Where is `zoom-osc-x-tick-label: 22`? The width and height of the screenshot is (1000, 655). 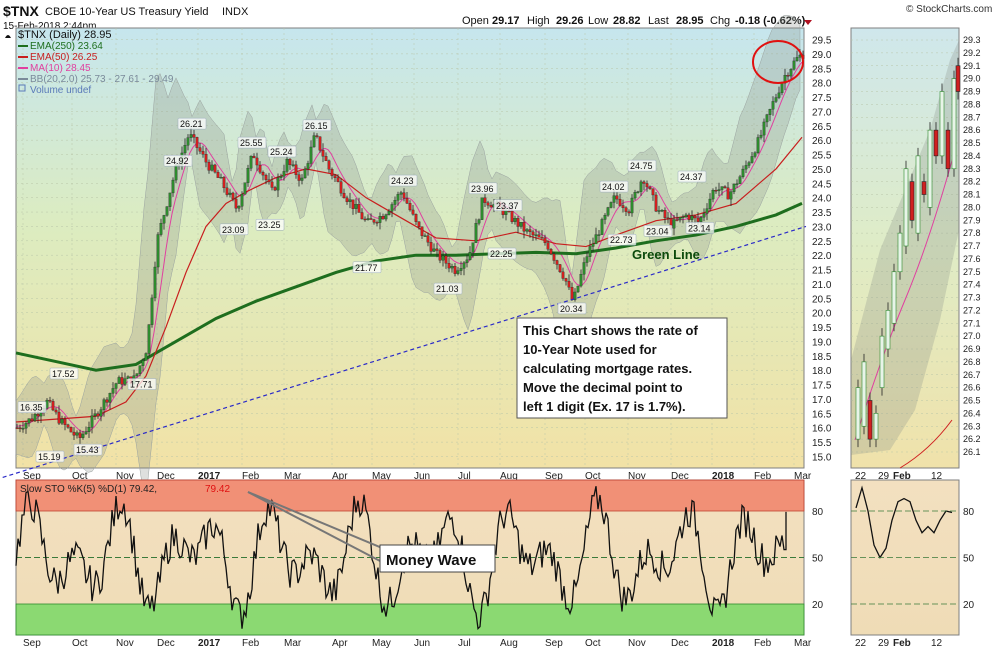
zoom-osc-x-tick-label: 22 is located at coordinates (861, 643).